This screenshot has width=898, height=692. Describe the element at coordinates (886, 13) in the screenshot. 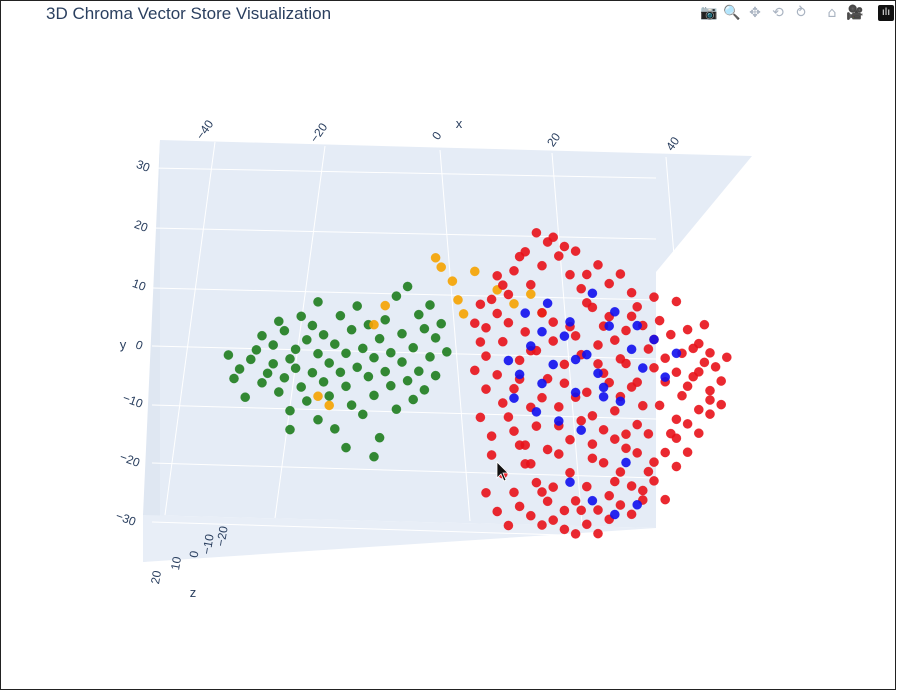

I see `plotly-logo-icon: ılı` at that location.